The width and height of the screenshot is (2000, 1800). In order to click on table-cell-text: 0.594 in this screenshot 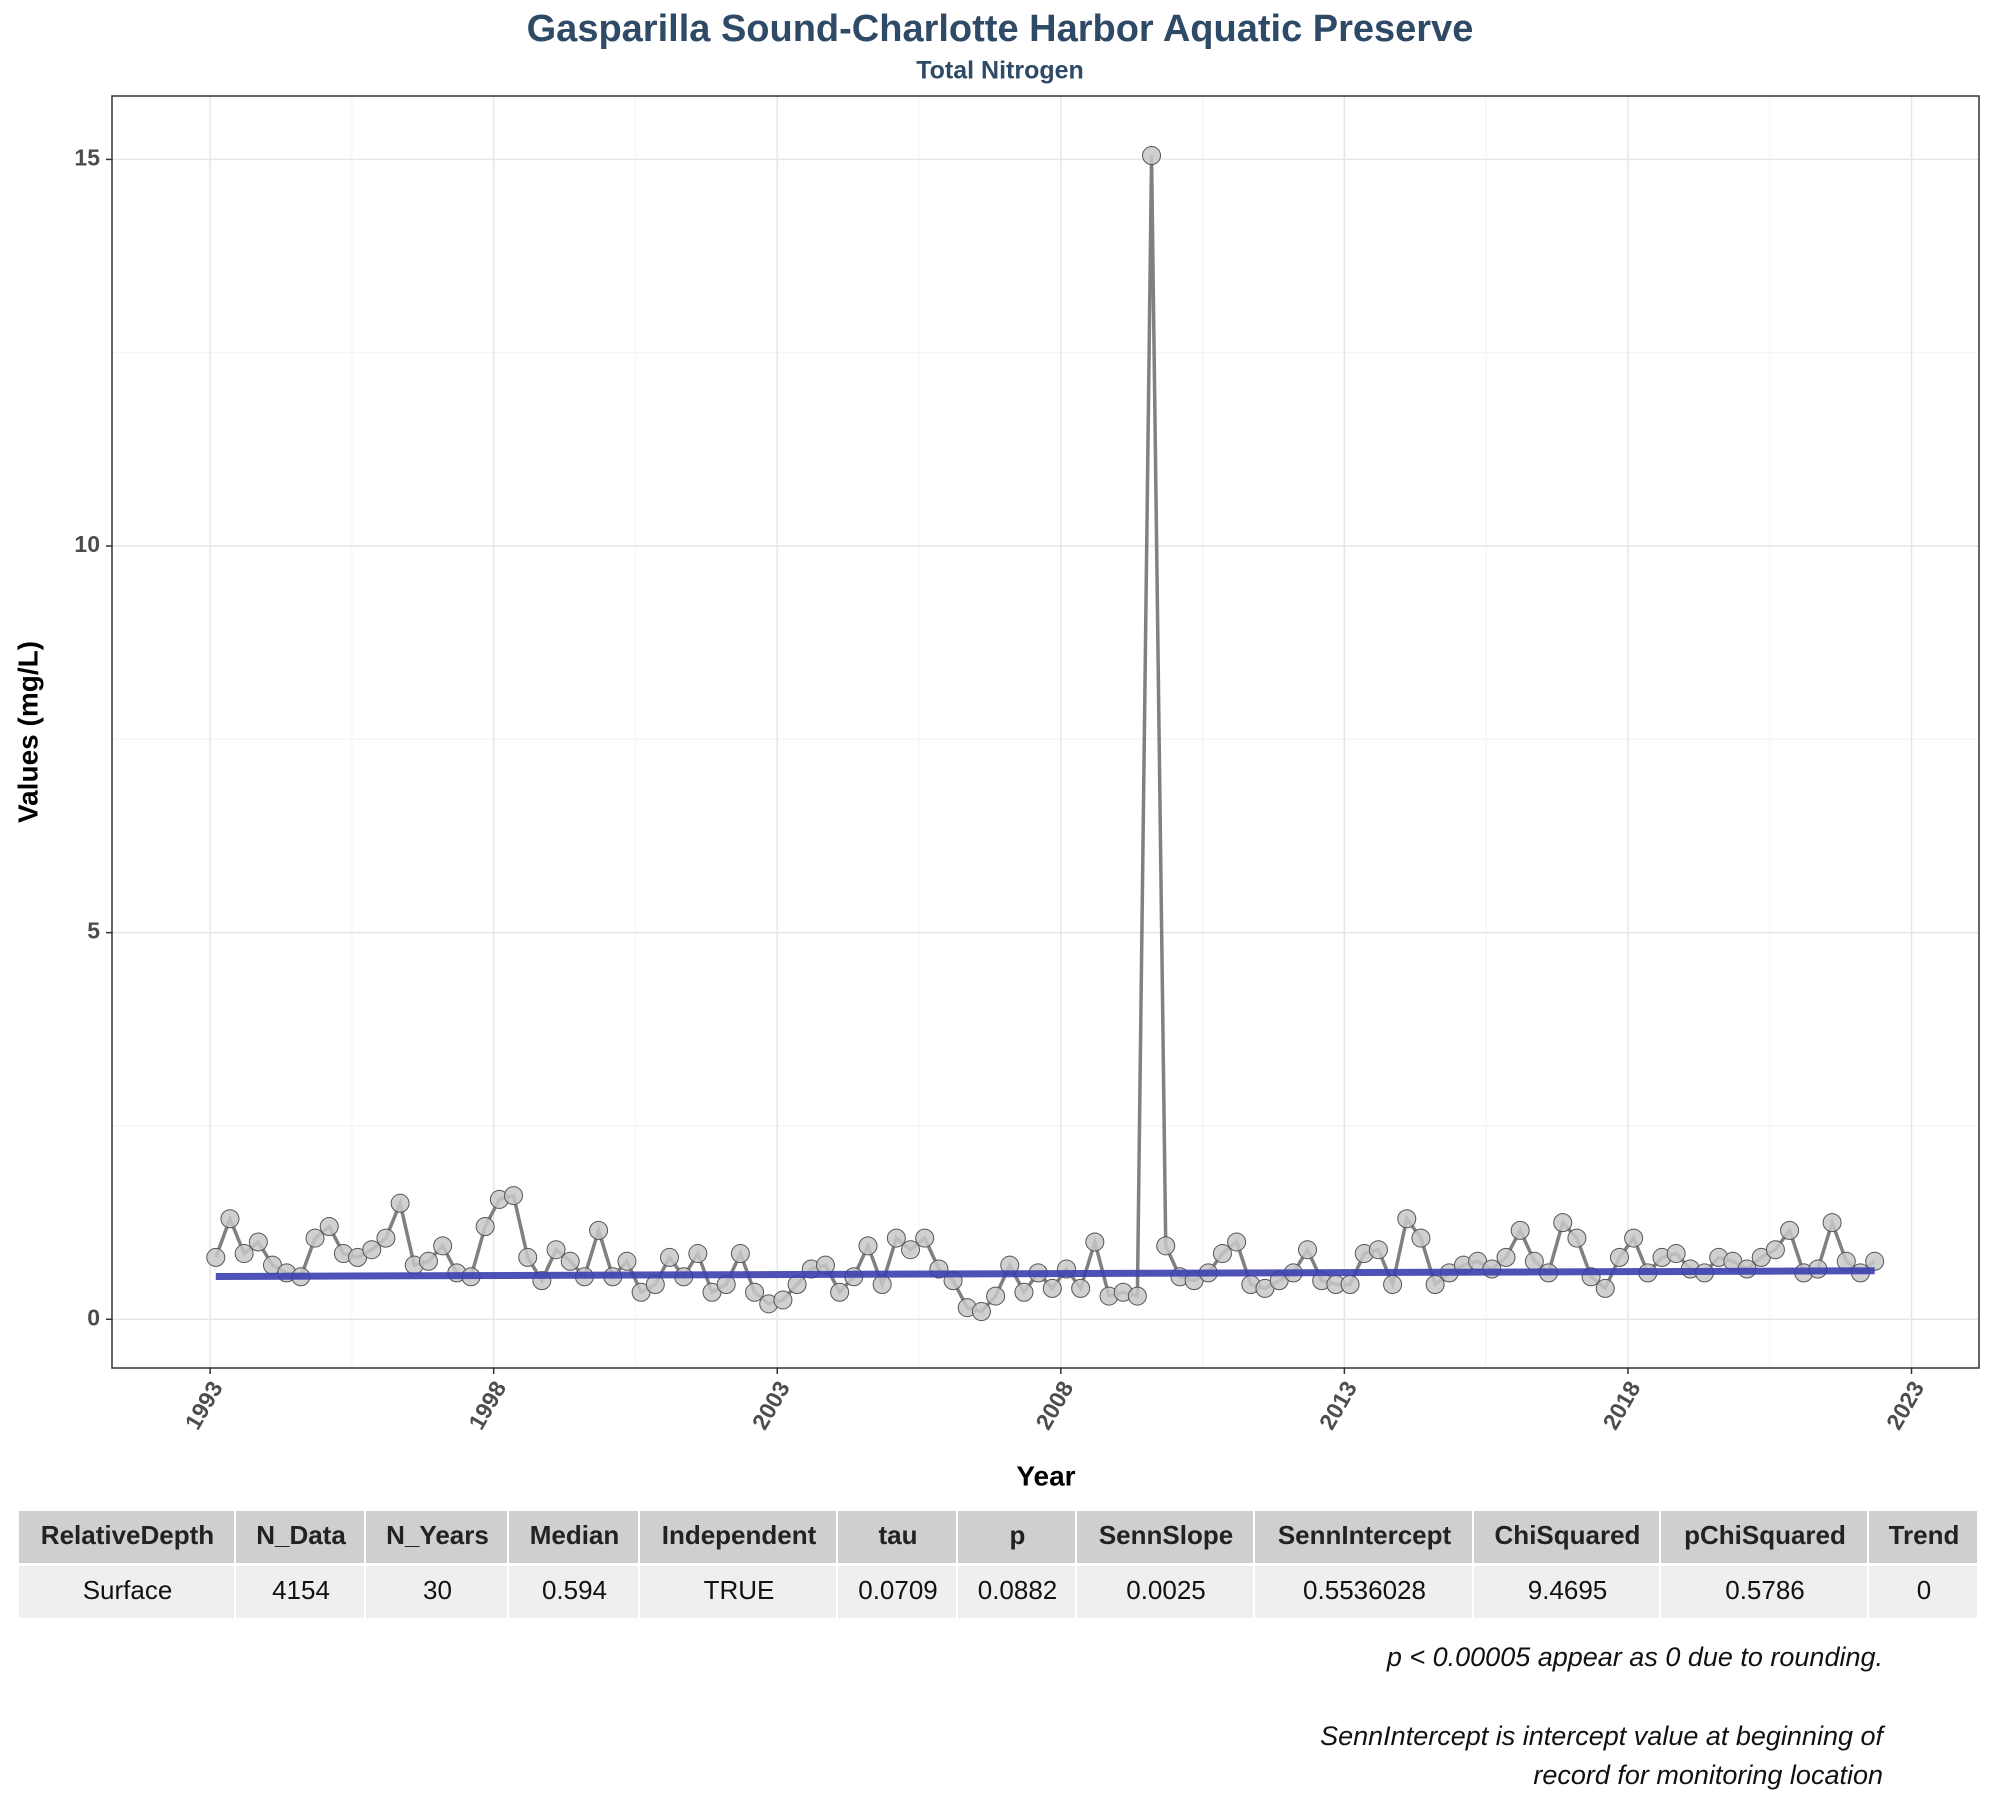, I will do `click(574, 1590)`.